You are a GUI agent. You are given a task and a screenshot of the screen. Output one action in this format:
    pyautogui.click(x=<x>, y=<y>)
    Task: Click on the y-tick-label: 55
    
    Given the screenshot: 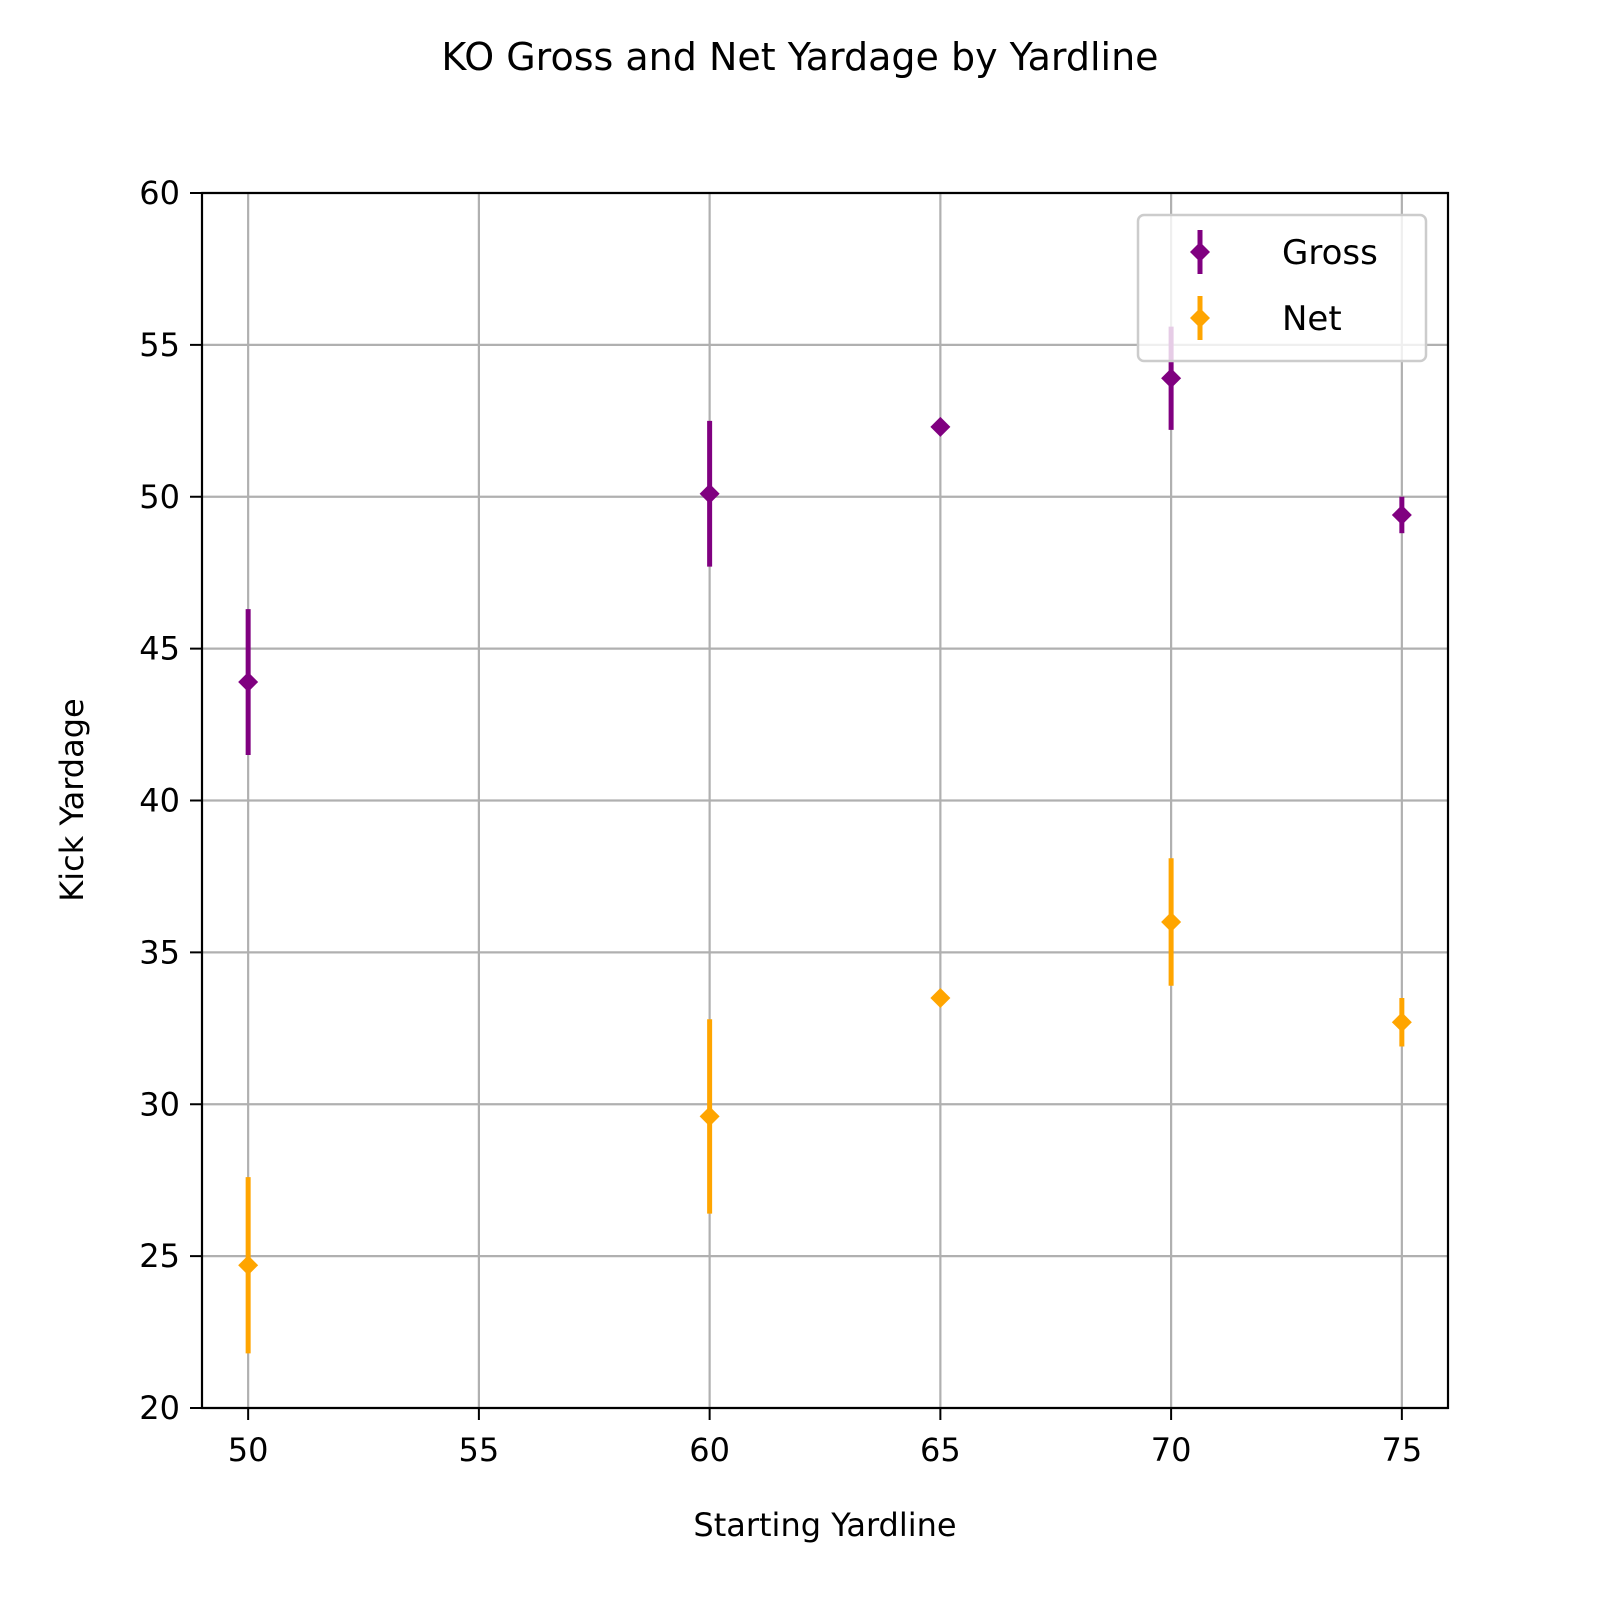 What is the action you would take?
    pyautogui.click(x=159, y=345)
    